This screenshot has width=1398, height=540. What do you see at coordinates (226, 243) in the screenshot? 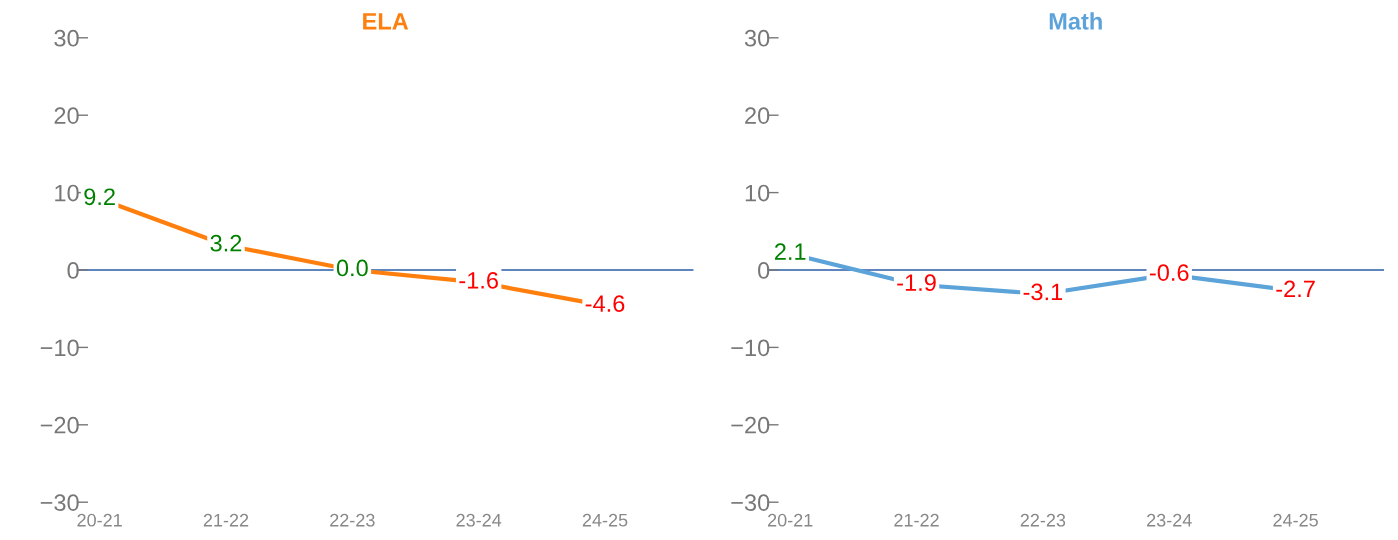
I see `data-label: 3.2` at bounding box center [226, 243].